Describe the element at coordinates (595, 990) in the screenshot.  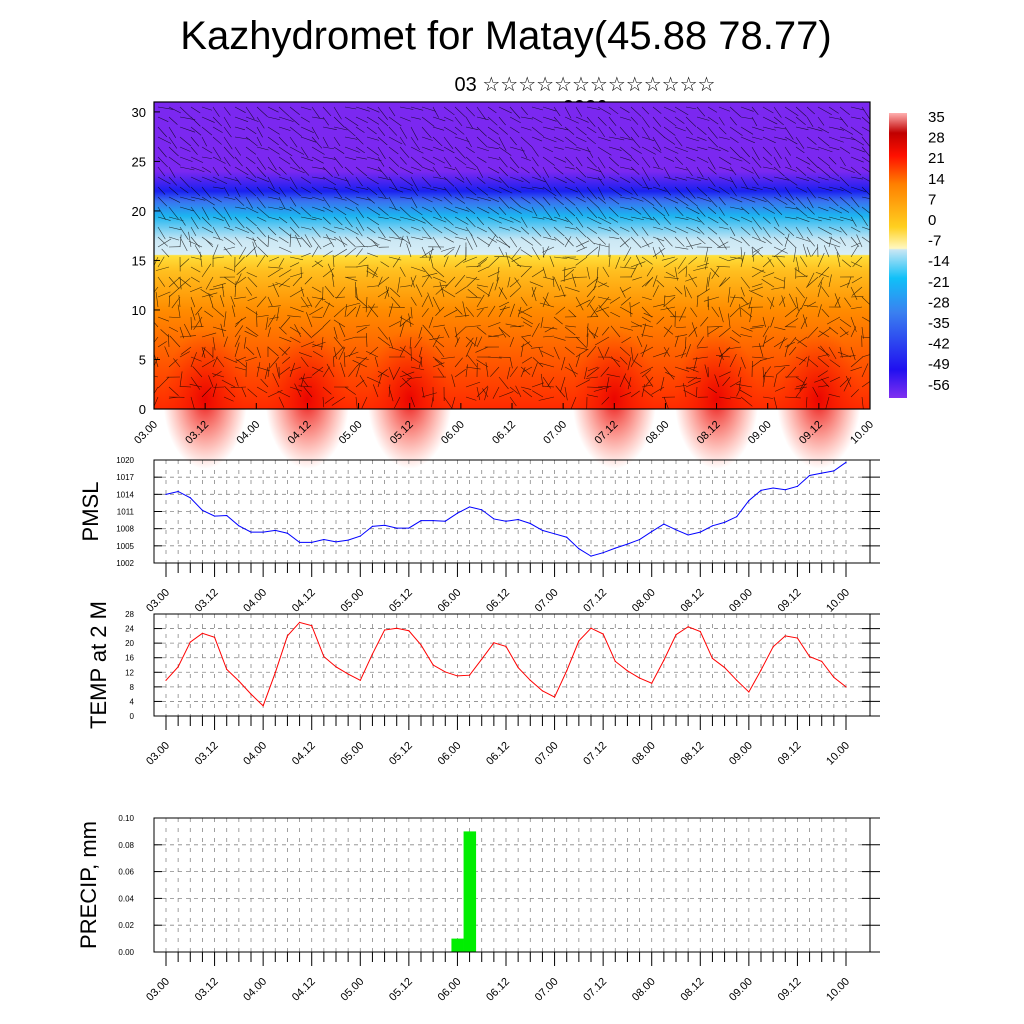
I see `x-tick-label: 07.12` at that location.